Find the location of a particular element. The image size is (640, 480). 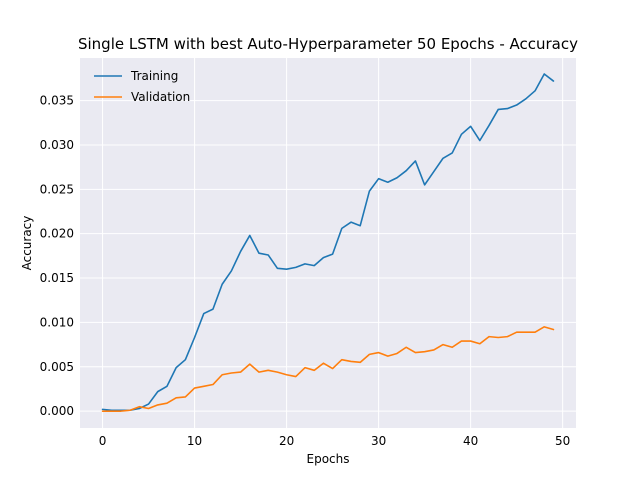

y-axis-label: Accuracy is located at coordinates (27, 243).